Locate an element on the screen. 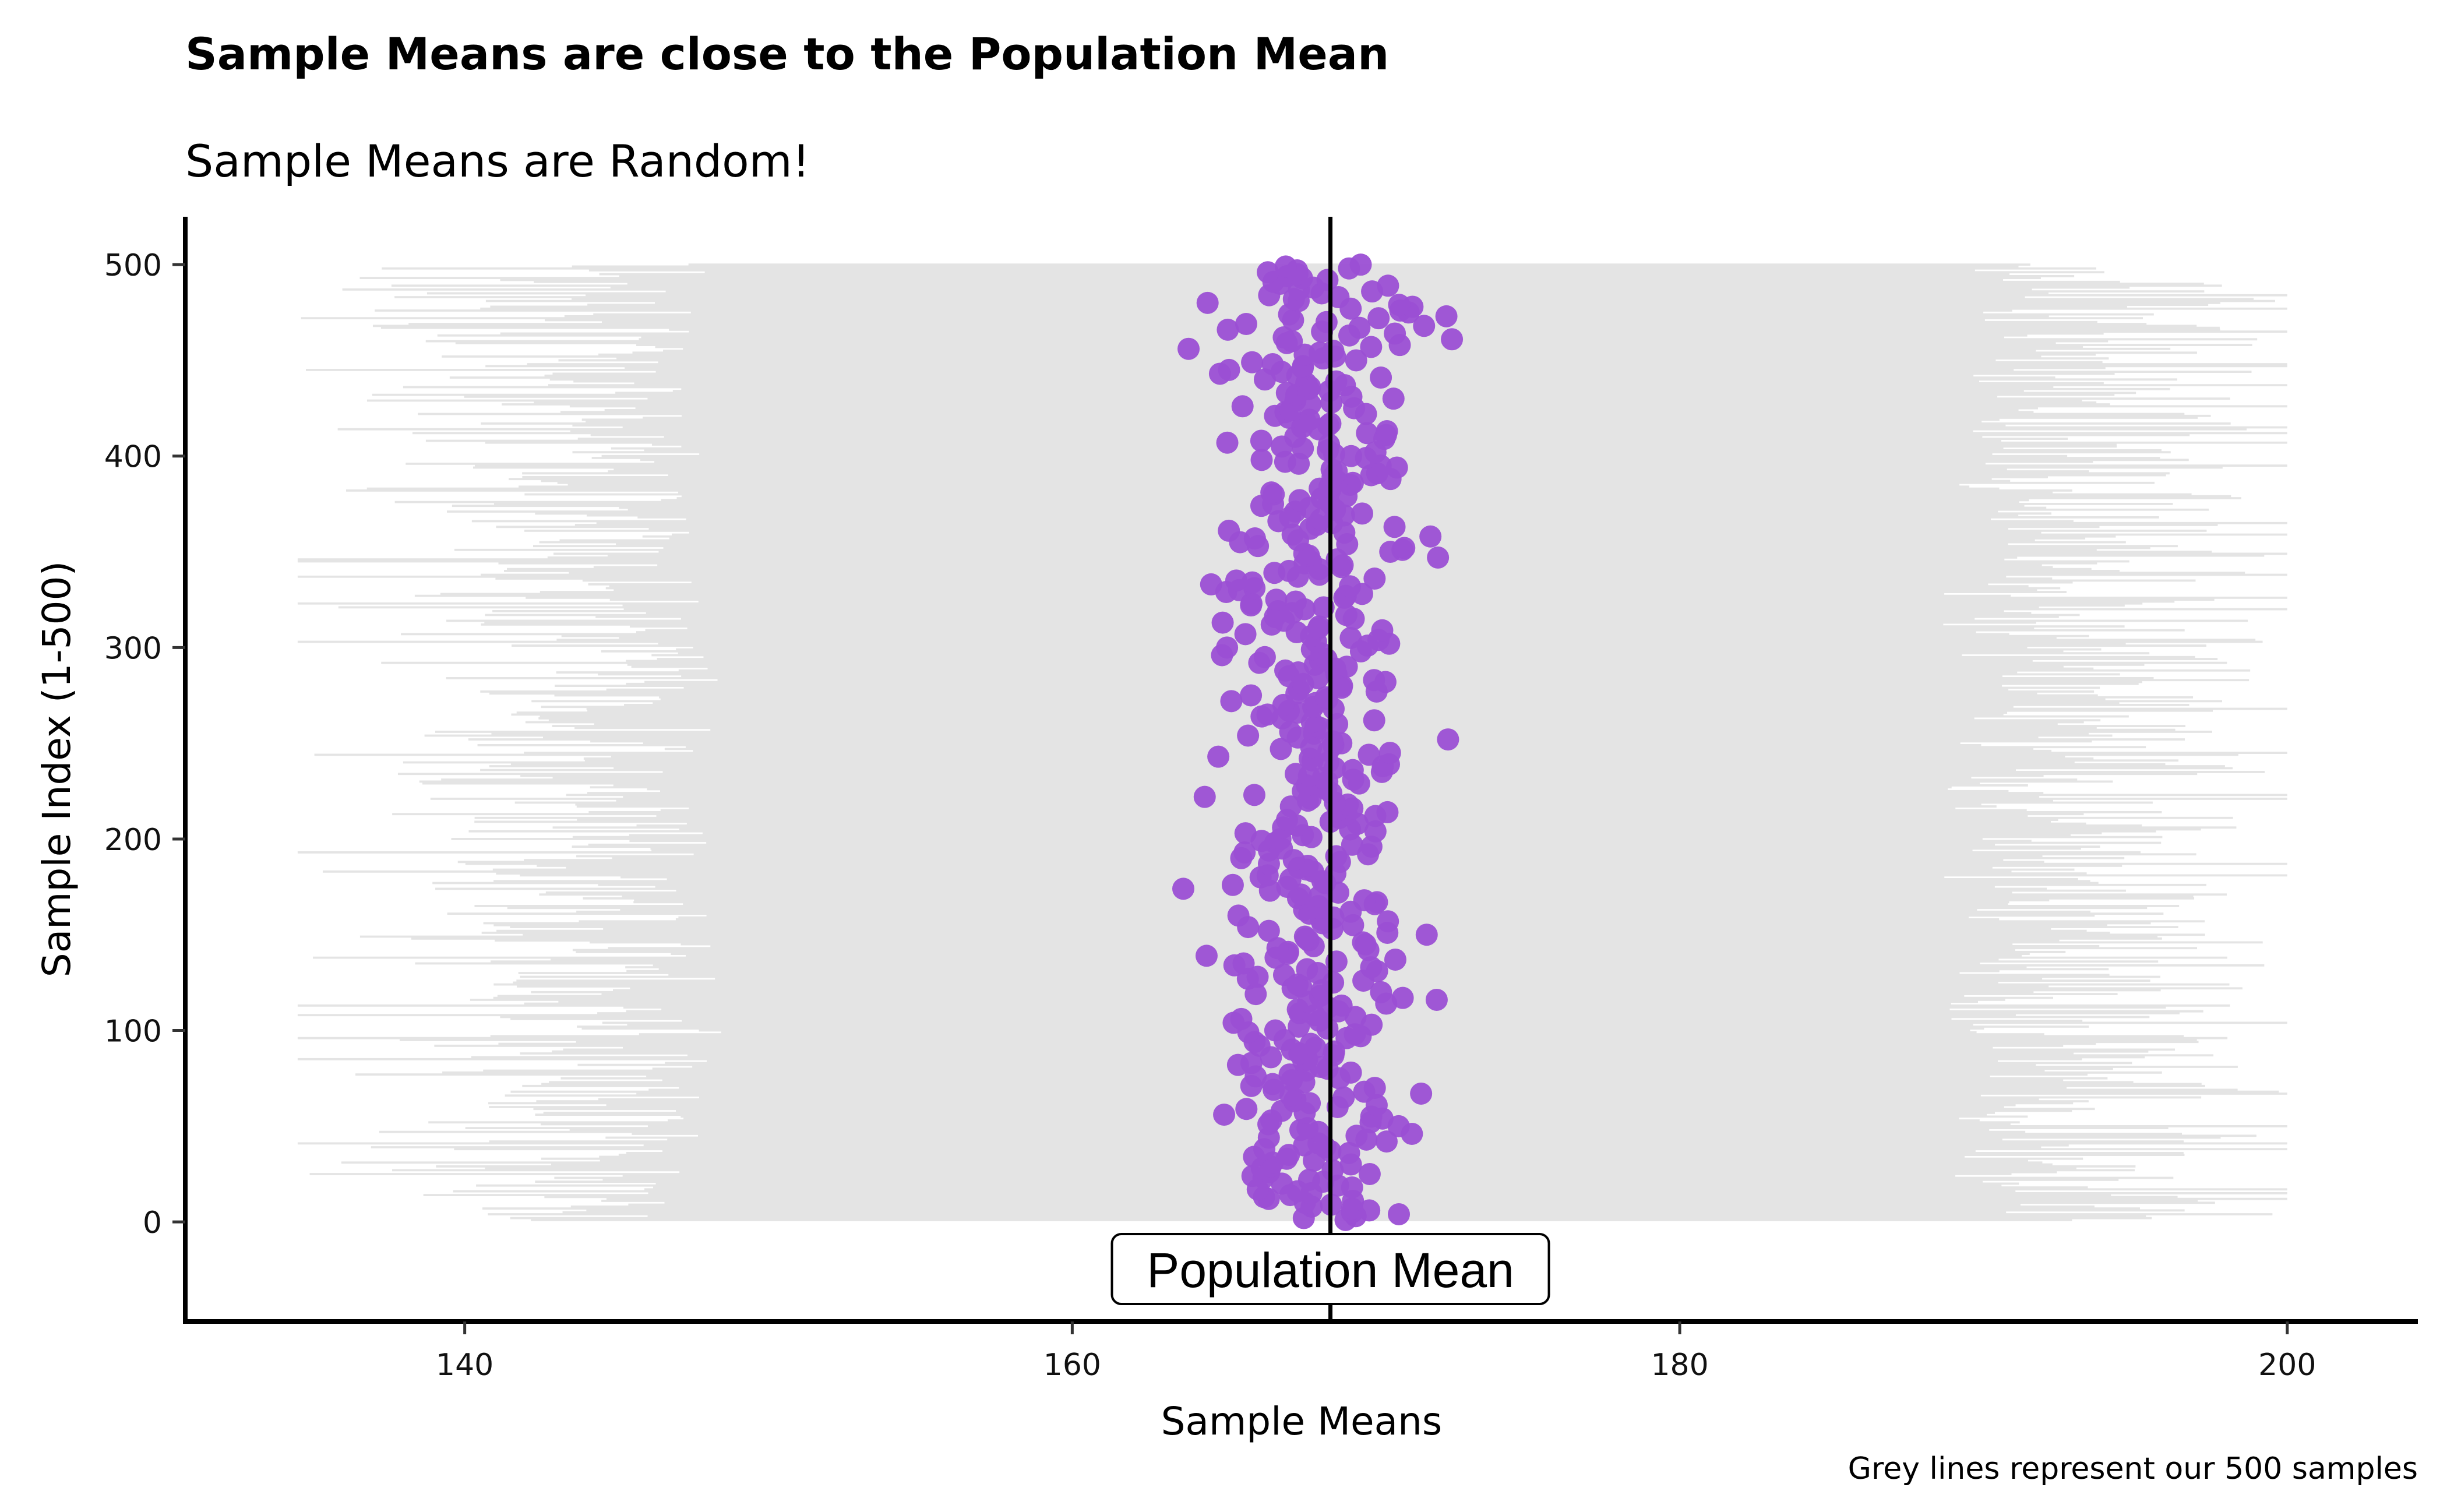  y-tick-label: 0 is located at coordinates (152, 1223).